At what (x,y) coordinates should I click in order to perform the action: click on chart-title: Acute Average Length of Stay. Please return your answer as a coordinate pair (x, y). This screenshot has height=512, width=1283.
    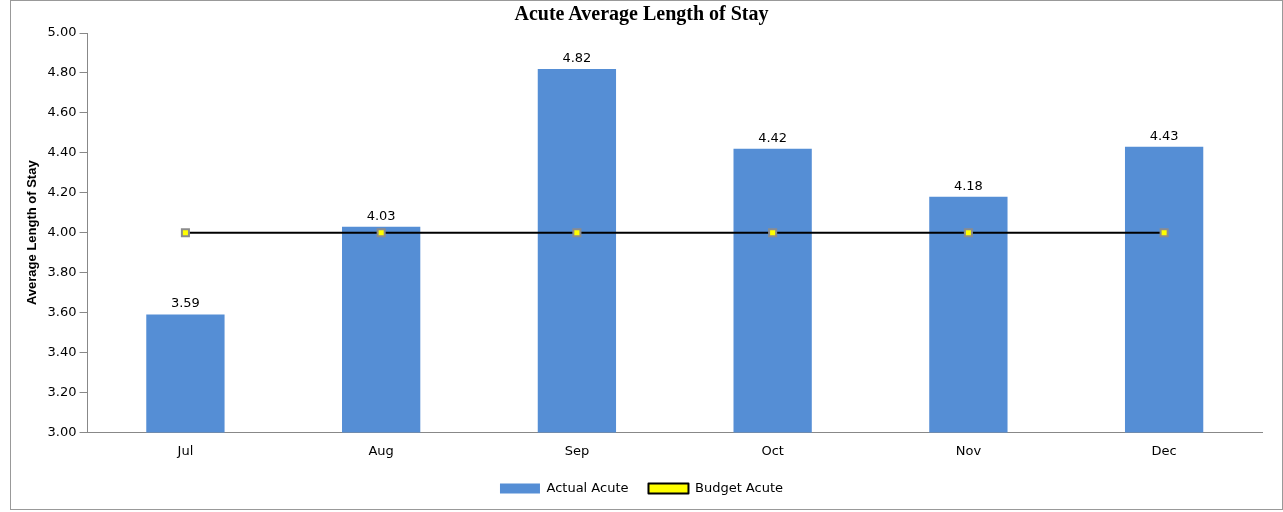
    Looking at the image, I should click on (641, 14).